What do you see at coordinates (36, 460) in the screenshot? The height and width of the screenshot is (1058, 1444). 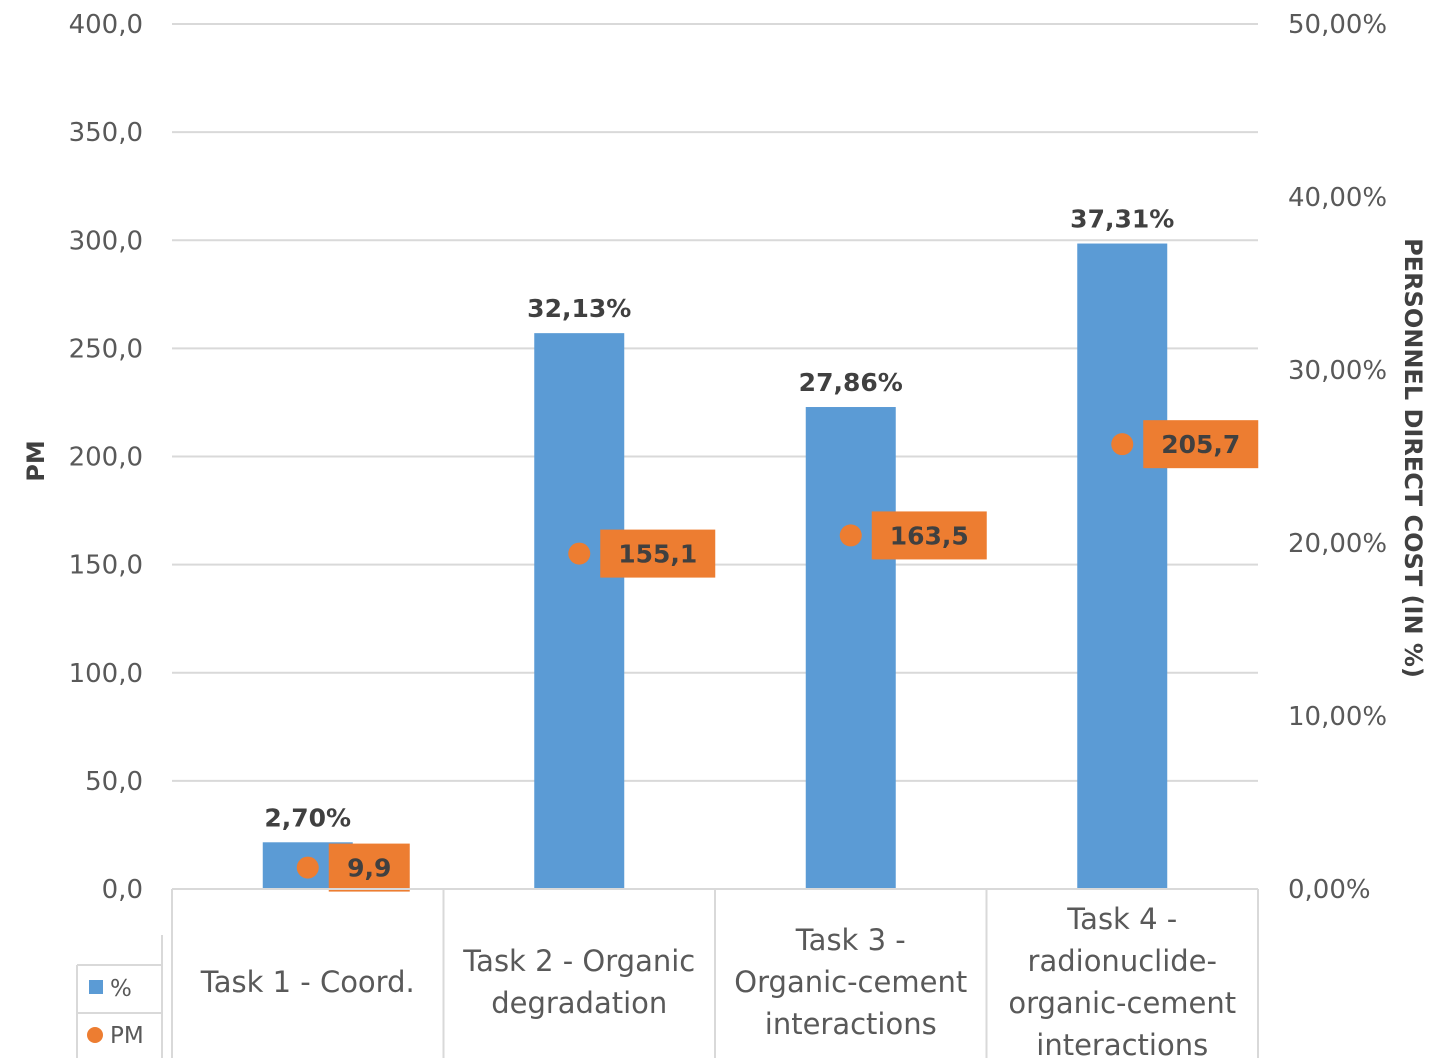 I see `y-axis-title: PM` at bounding box center [36, 460].